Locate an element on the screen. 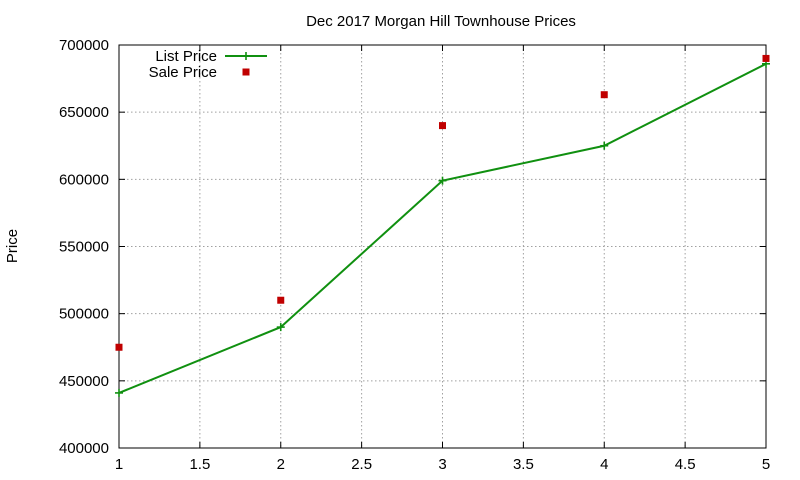  x-tick-label: 4 is located at coordinates (604, 464).